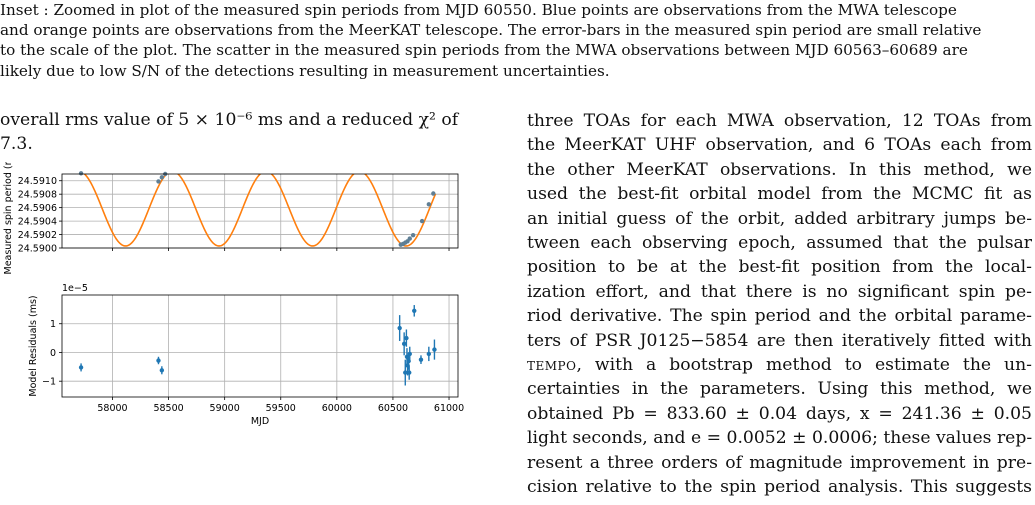 This screenshot has width=1035, height=505. I want to click on y-tick-label: 0, so click(53, 353).